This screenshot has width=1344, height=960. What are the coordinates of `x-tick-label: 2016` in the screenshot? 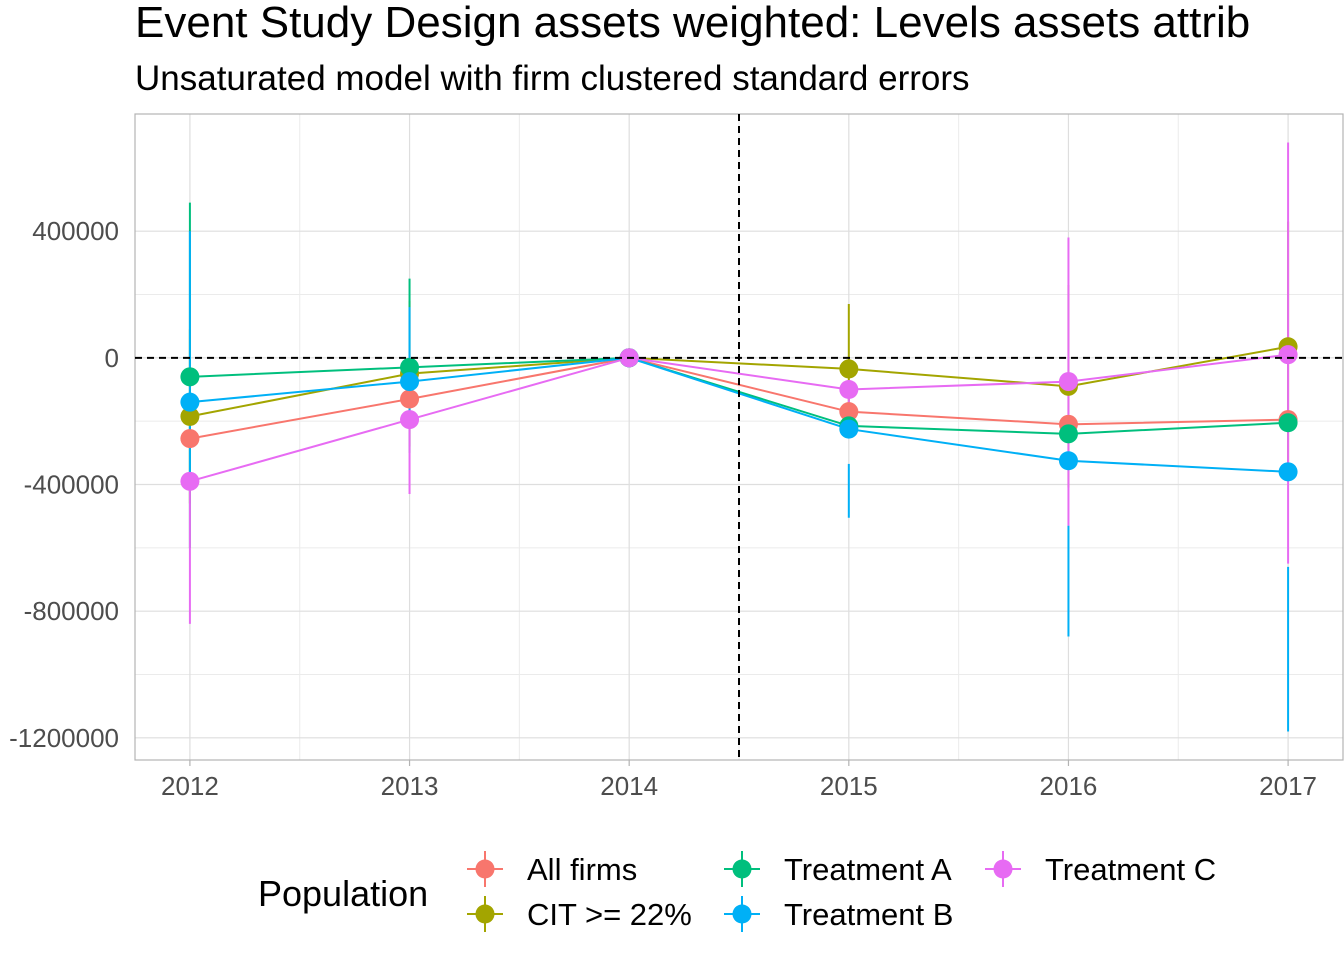 It's located at (1069, 786).